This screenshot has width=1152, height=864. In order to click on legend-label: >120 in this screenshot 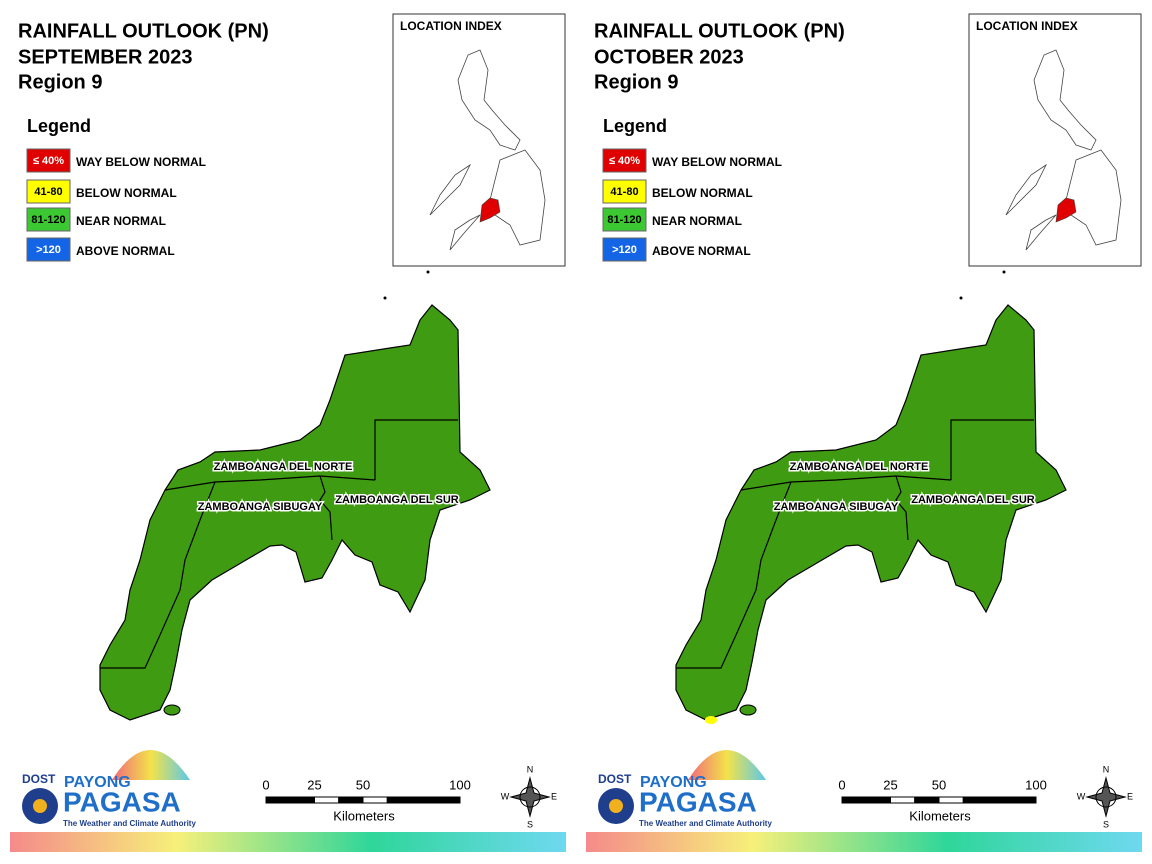, I will do `click(48, 250)`.